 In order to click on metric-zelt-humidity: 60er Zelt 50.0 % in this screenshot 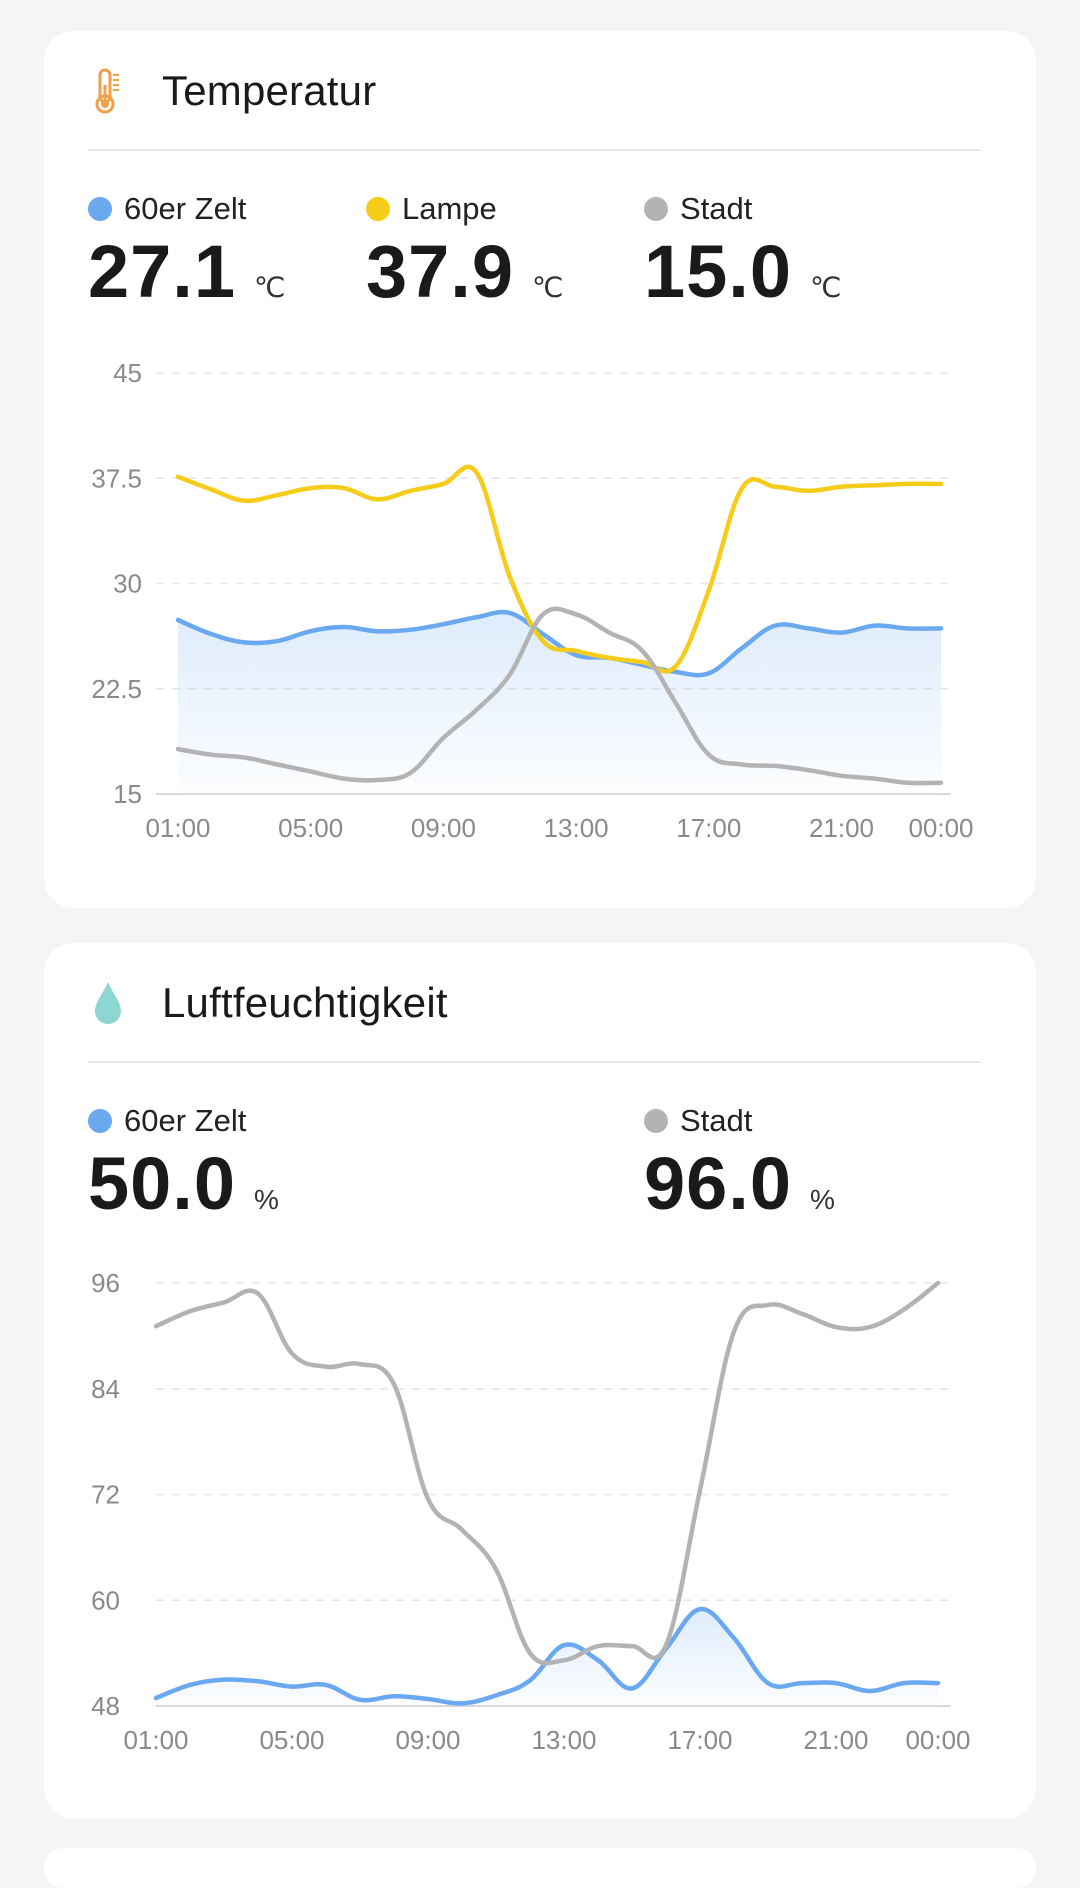, I will do `click(183, 1161)`.